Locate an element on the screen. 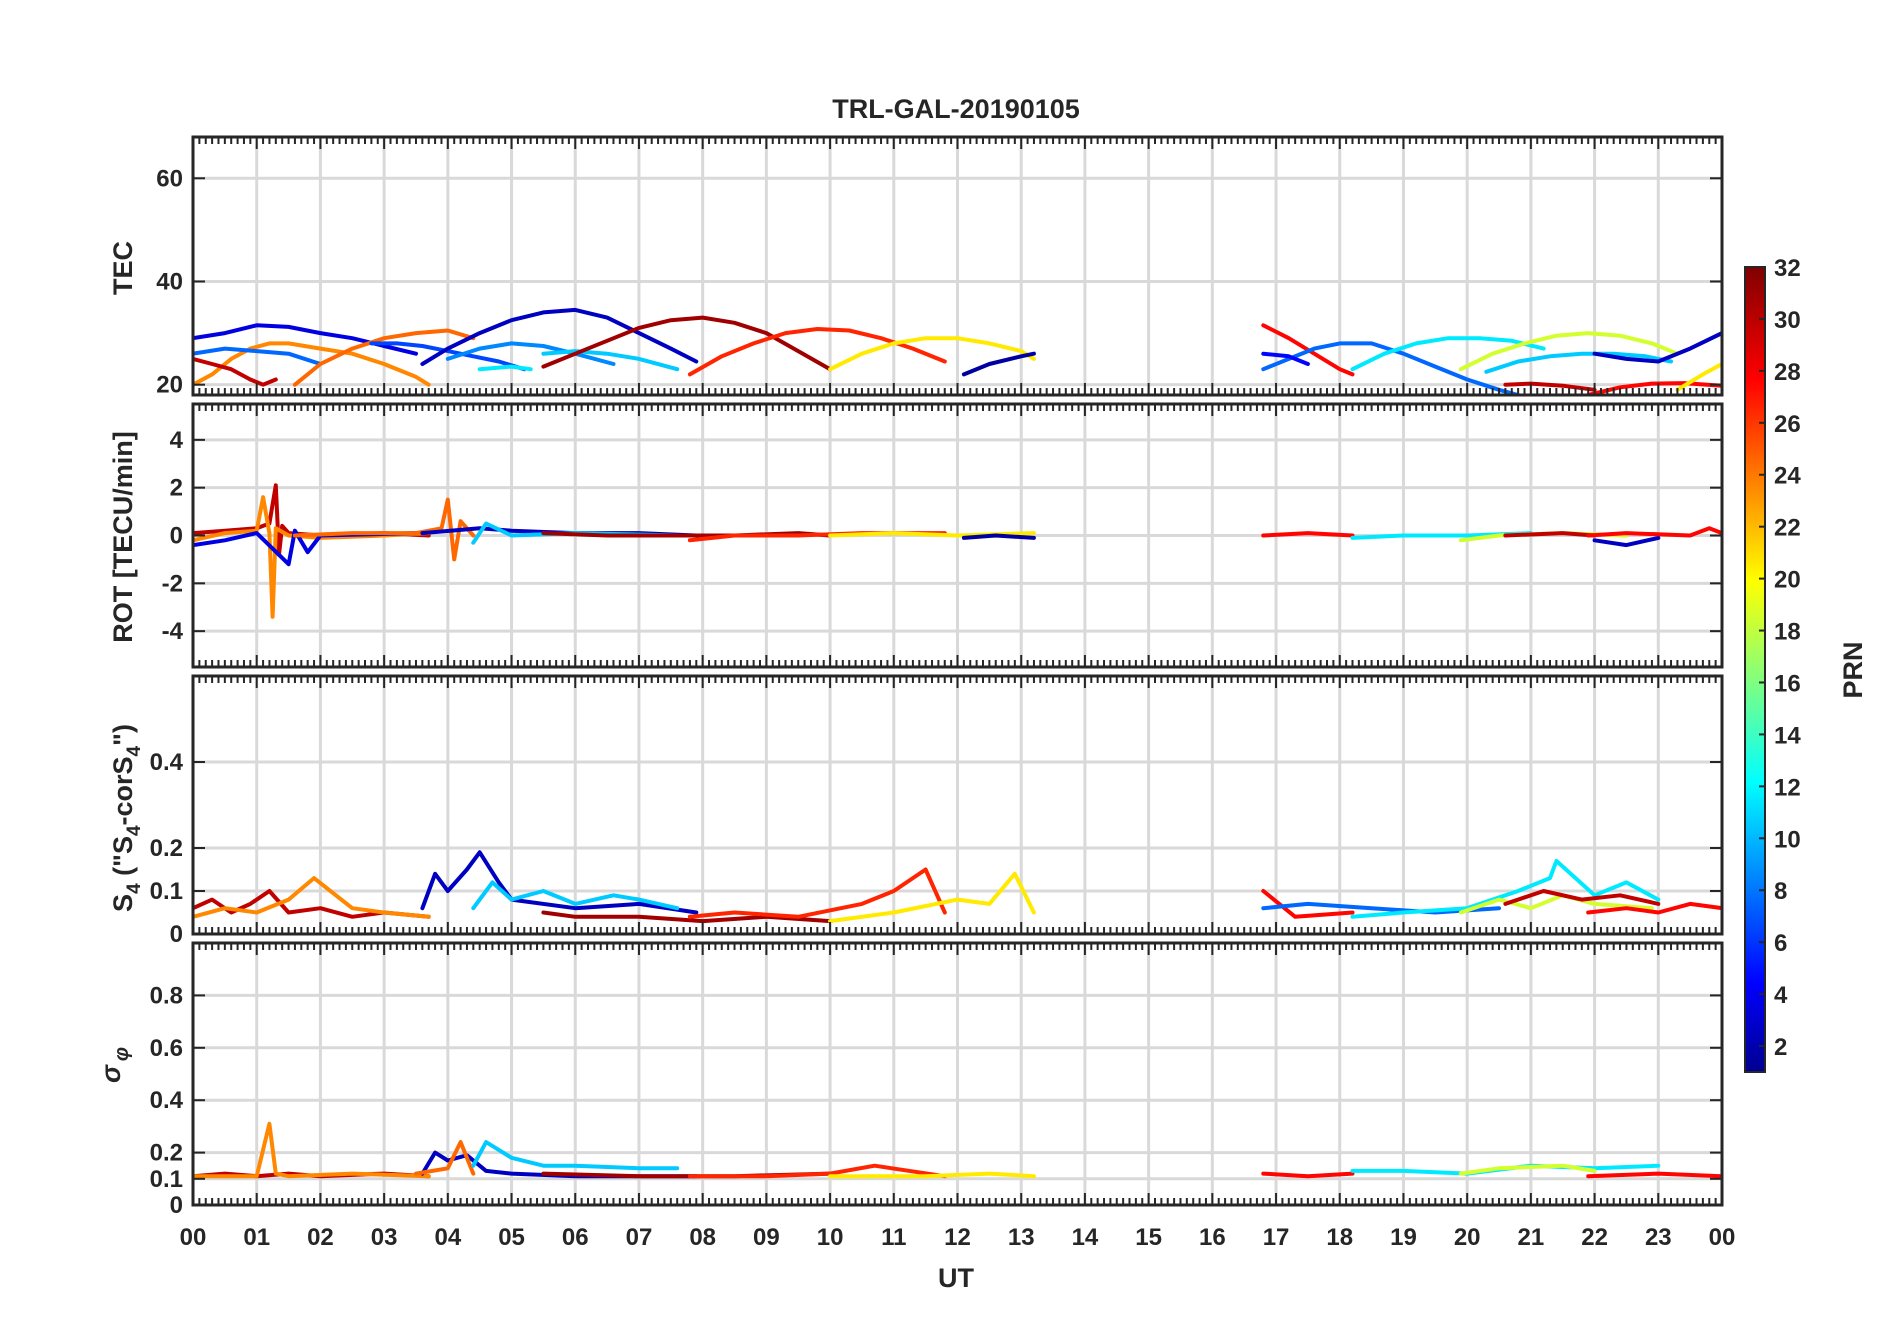  x-tick-label: 08 is located at coordinates (702, 1237).